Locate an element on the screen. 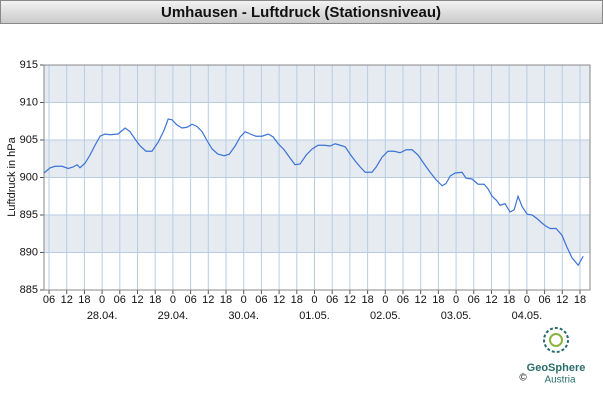 Image resolution: width=603 pixels, height=405 pixels. y-tick-label: 900 is located at coordinates (29, 177).